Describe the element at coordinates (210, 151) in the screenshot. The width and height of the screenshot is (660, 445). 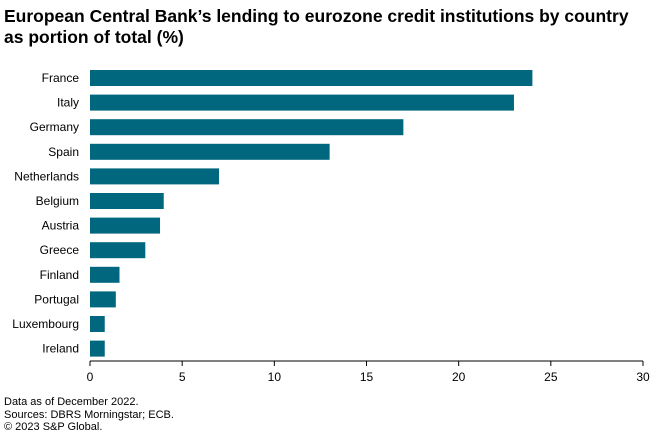
I see `bar-spain` at that location.